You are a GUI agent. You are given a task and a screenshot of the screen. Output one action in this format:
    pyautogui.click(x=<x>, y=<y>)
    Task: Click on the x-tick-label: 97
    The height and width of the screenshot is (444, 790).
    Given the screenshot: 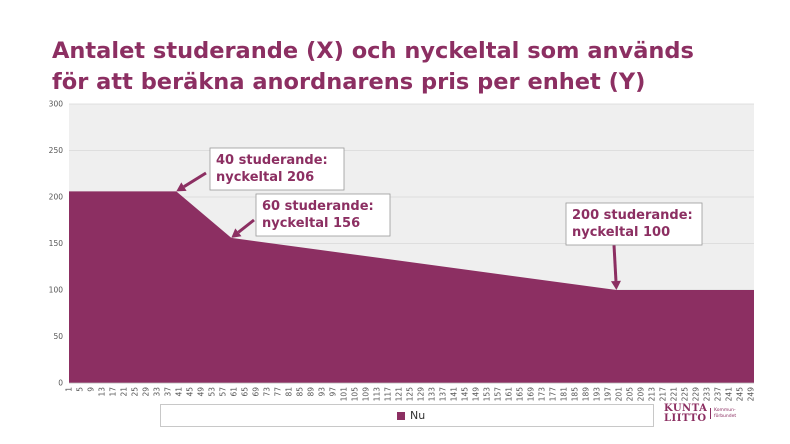 What is the action you would take?
    pyautogui.click(x=333, y=392)
    